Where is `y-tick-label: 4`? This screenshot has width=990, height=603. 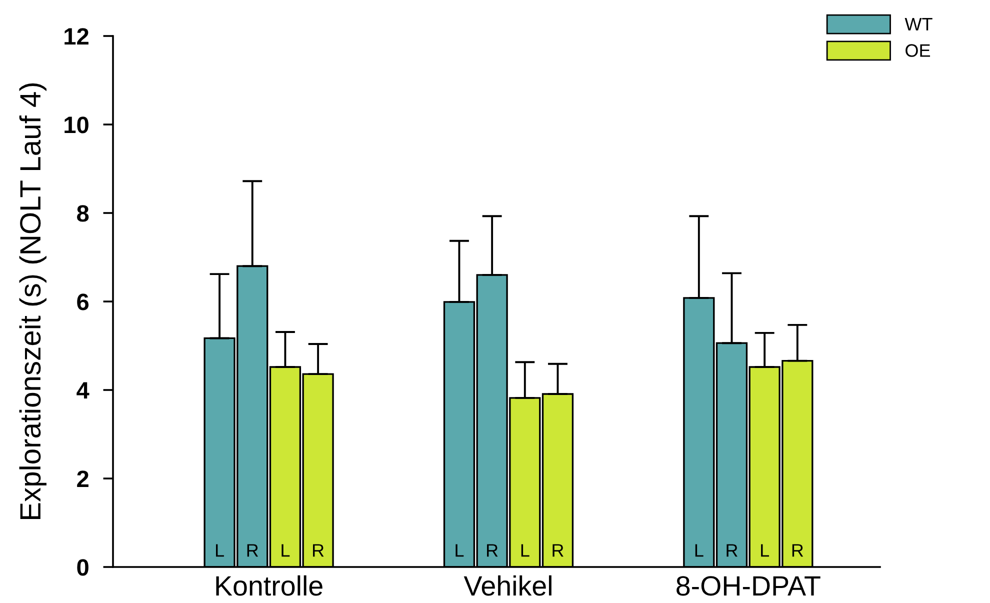 y-tick-label: 4 is located at coordinates (83, 390).